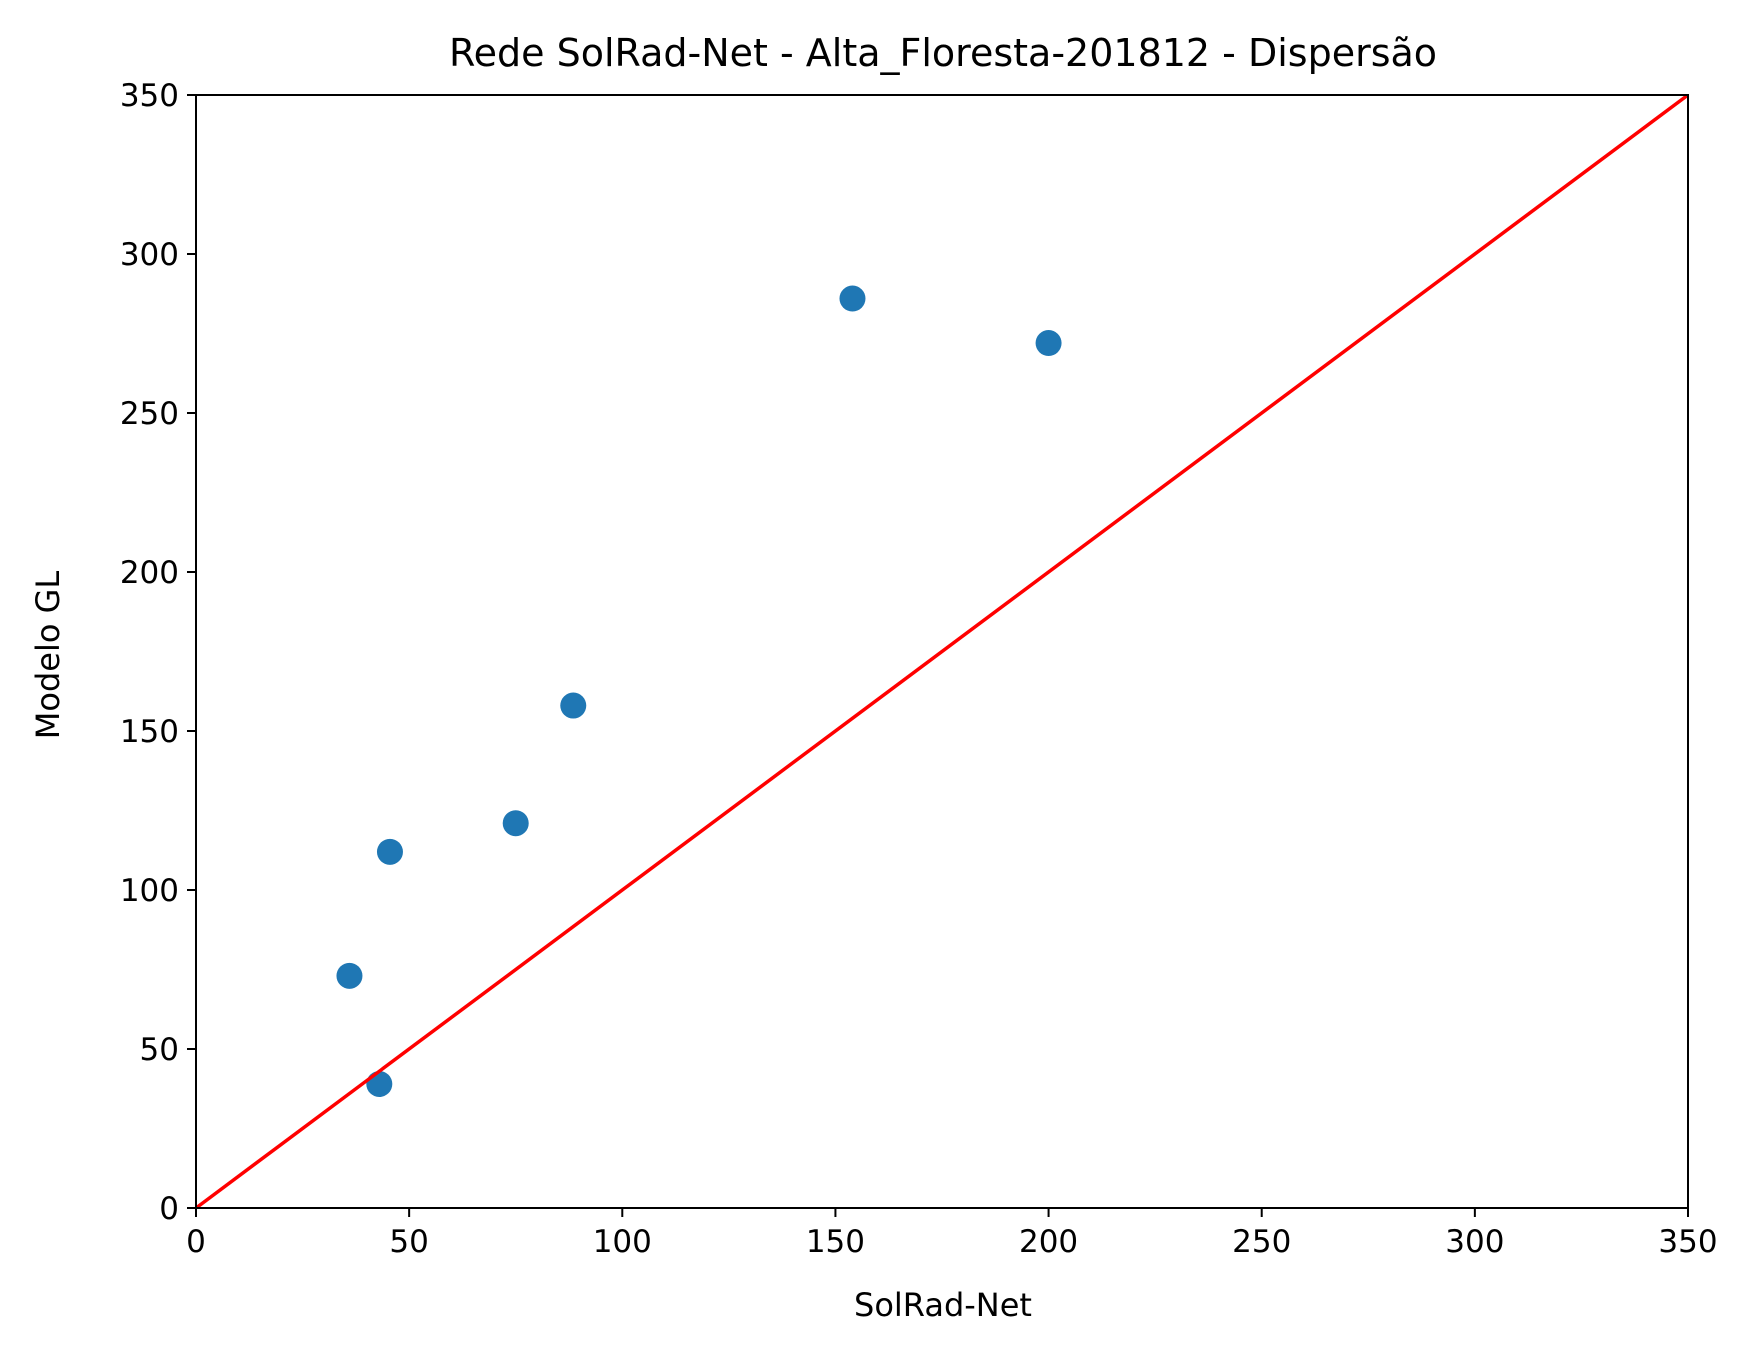 The image size is (1753, 1358). Describe the element at coordinates (622, 1242) in the screenshot. I see `x-tick-label: 100` at that location.